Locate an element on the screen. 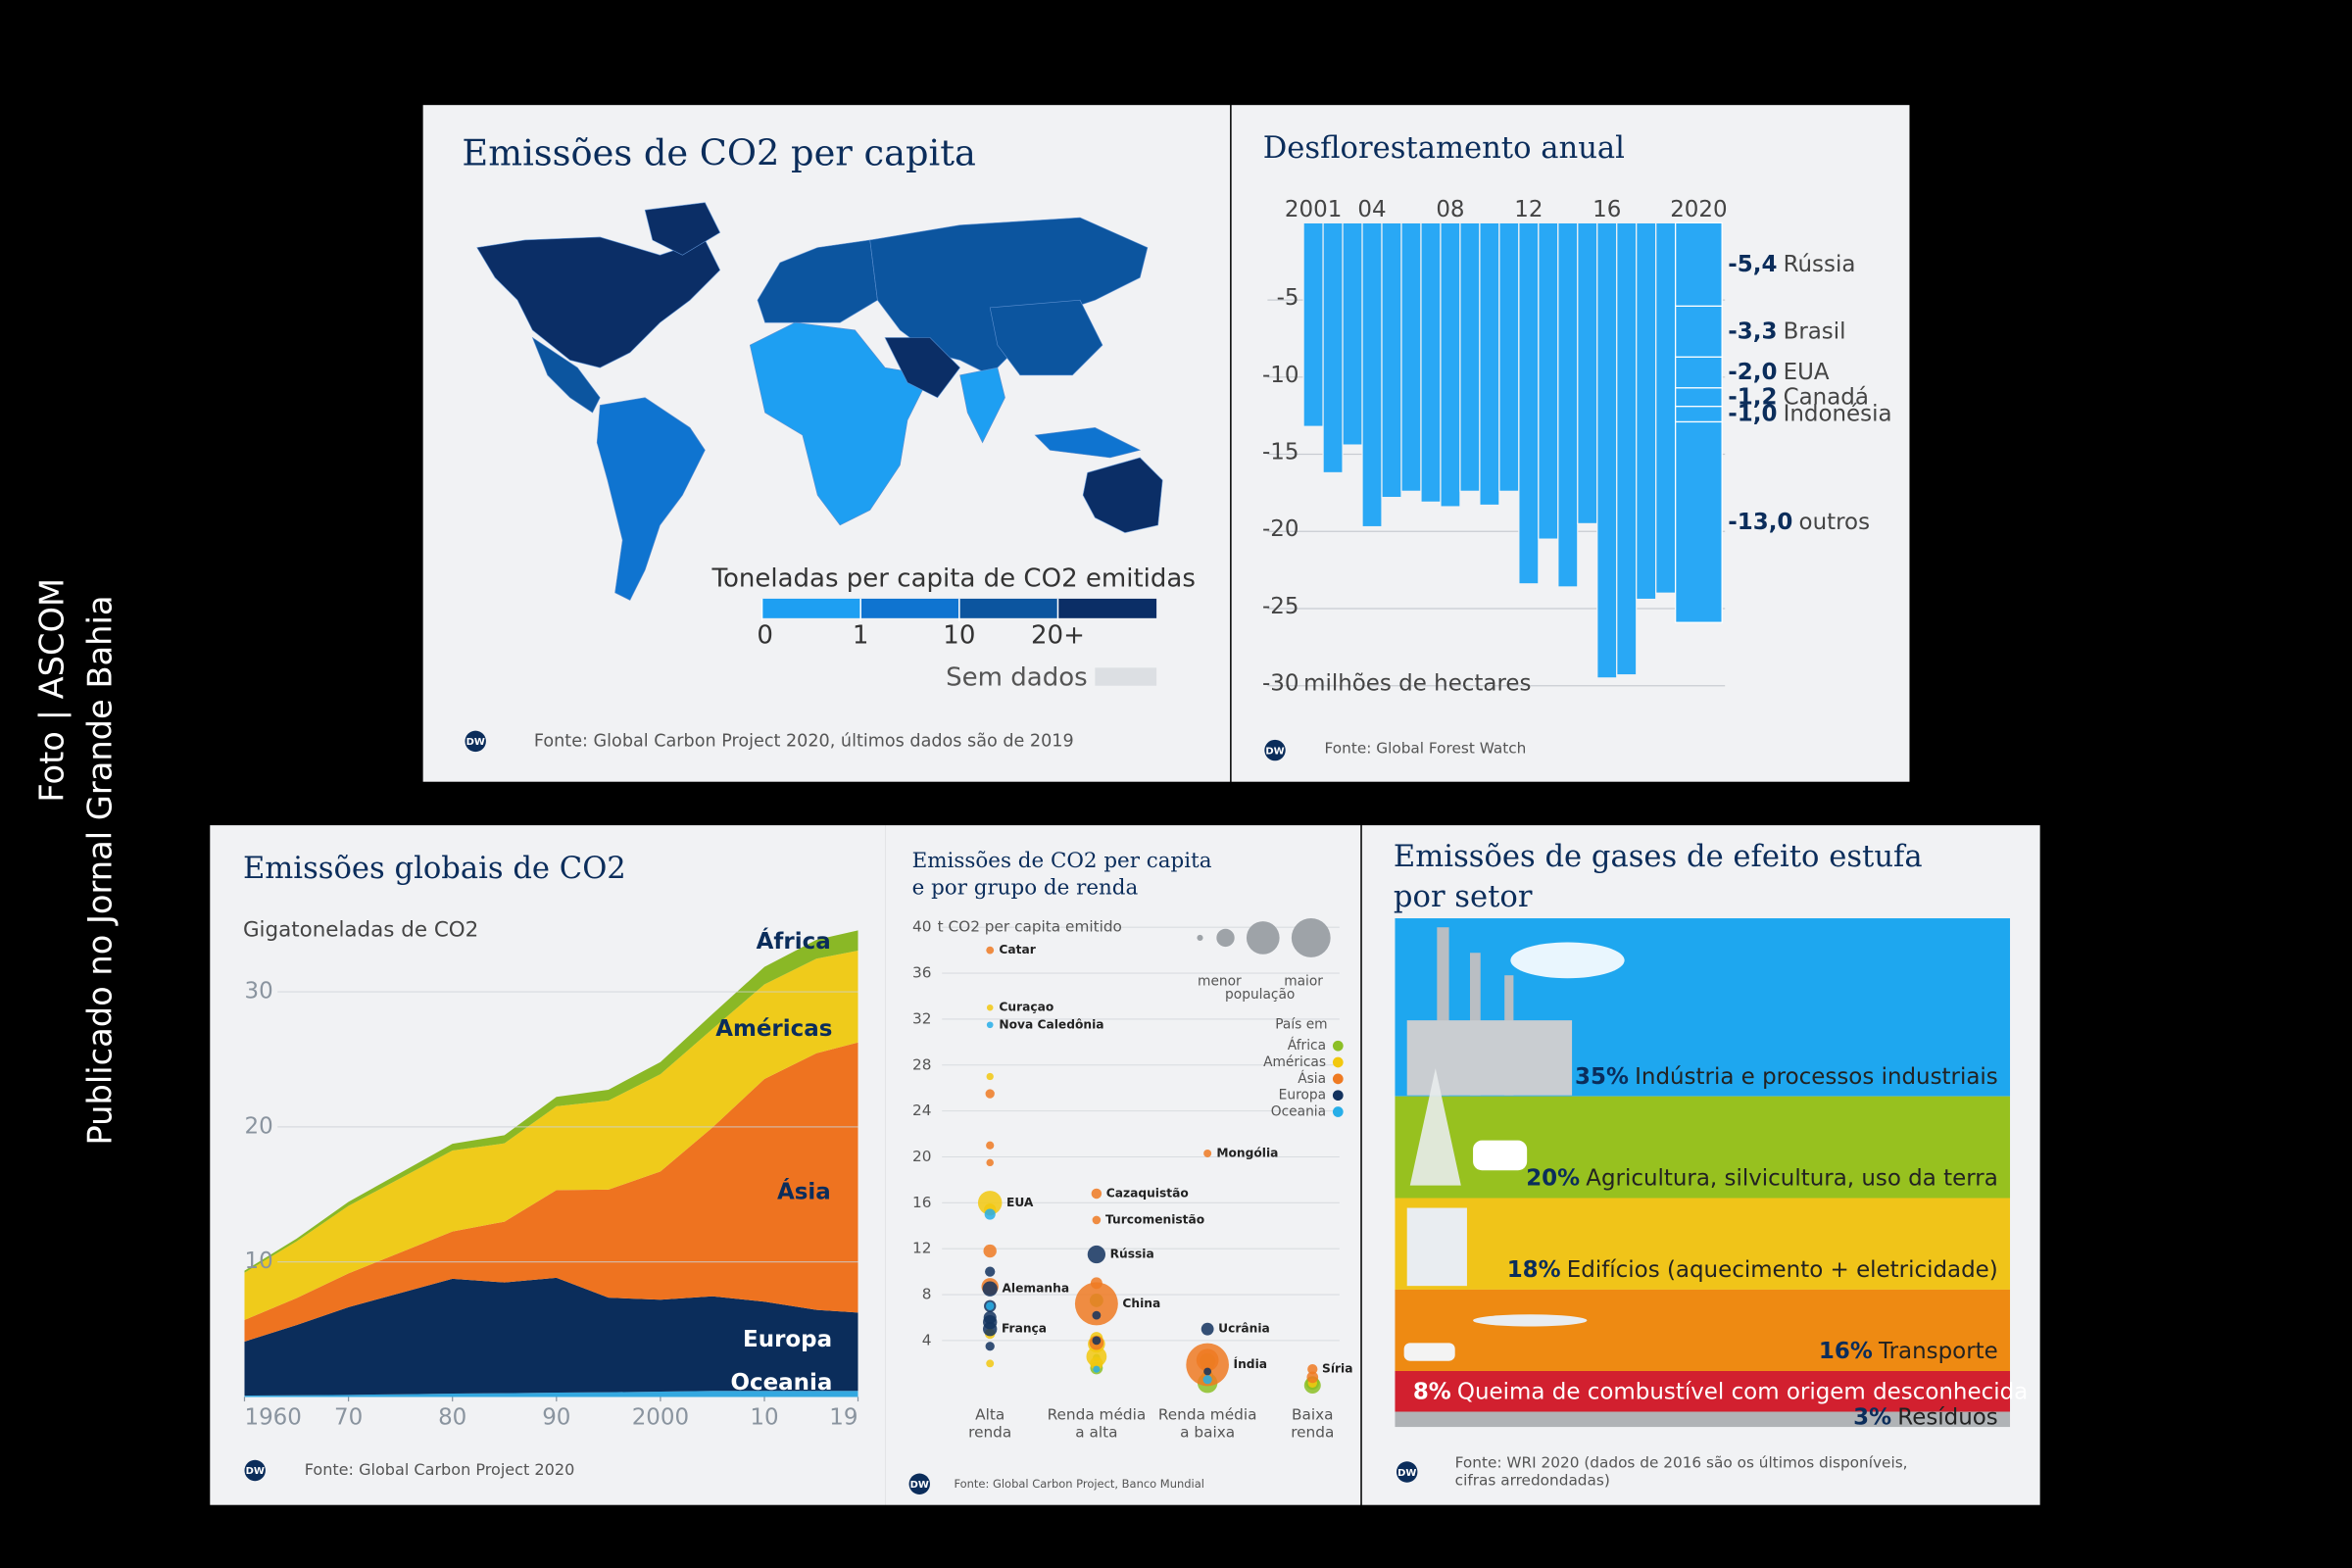 This screenshot has width=2352, height=1568. sector-bar is located at coordinates (1703, 1391).